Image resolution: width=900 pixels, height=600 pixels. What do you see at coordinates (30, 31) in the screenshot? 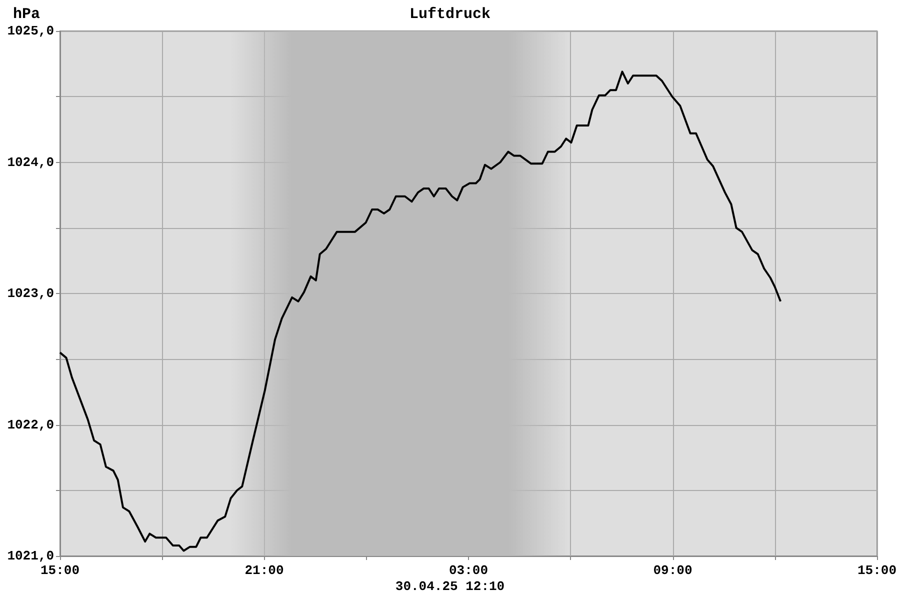
I see `y-tick-label: 1025,0` at bounding box center [30, 31].